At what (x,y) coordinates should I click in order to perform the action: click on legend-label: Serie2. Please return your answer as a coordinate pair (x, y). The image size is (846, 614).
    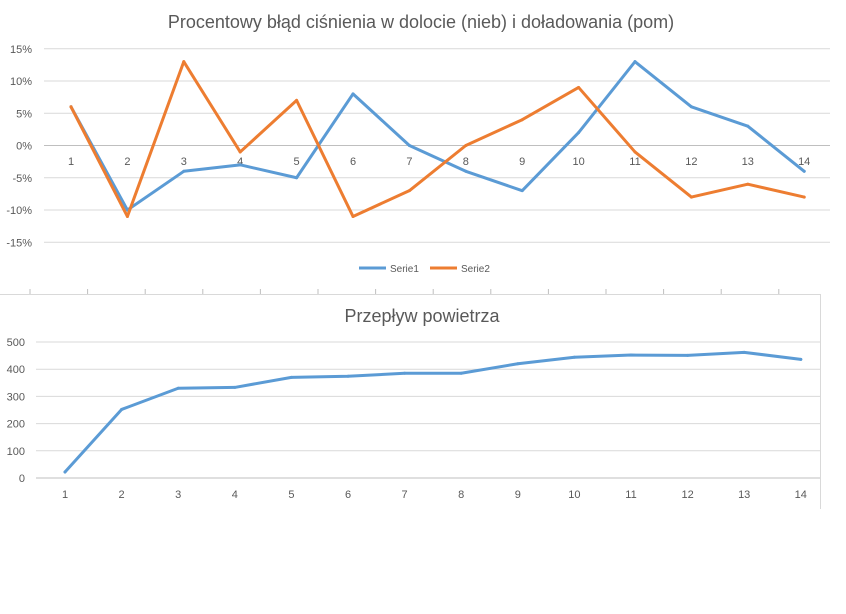
    Looking at the image, I should click on (475, 269).